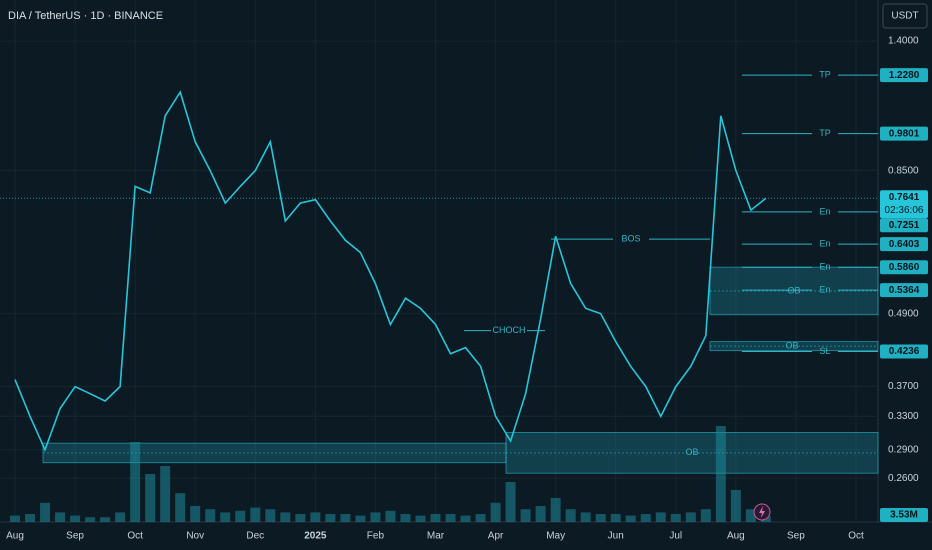 This screenshot has width=932, height=550. I want to click on current-price-tag, so click(904, 204).